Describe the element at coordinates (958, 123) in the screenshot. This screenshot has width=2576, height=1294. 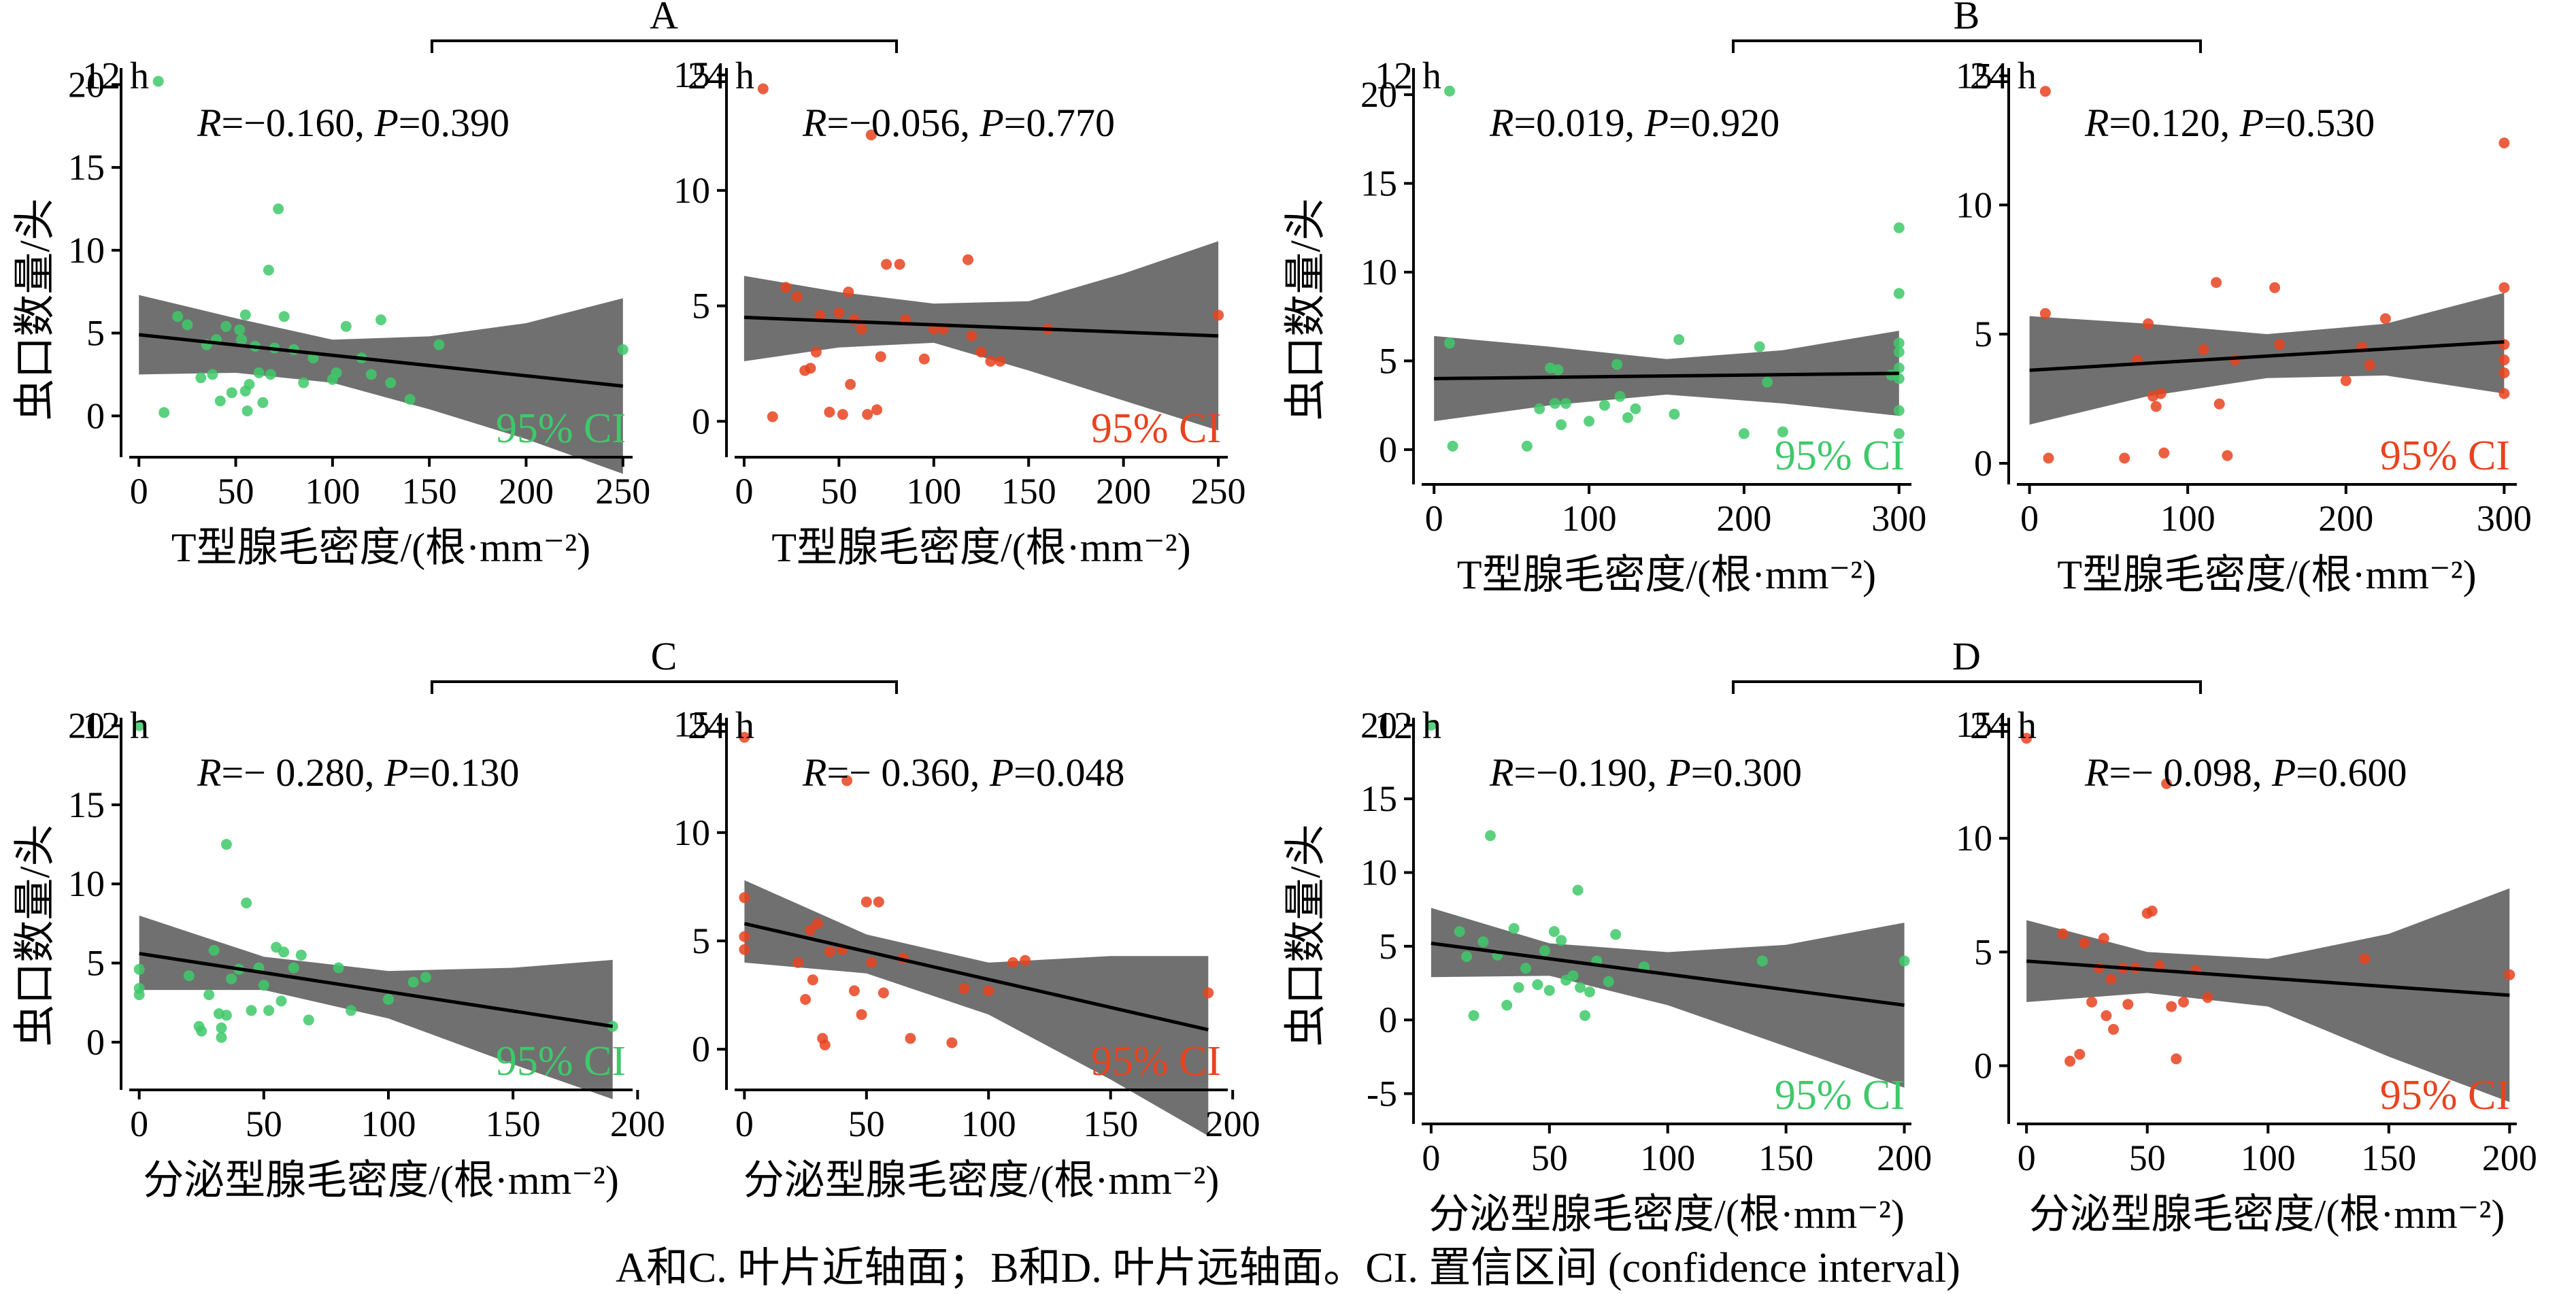
I see `stat-text: R=−0.056, P=0.770` at that location.